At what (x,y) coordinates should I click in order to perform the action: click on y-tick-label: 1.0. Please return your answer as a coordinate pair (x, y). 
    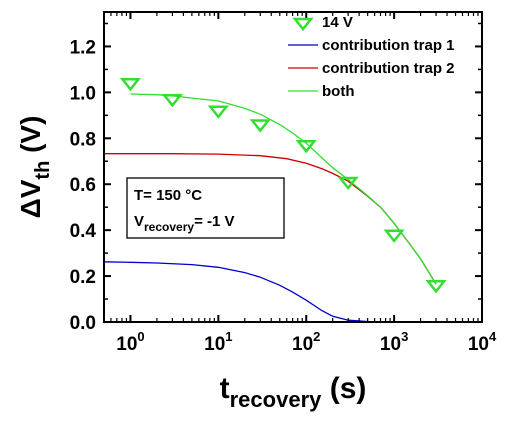
    Looking at the image, I should click on (83, 93).